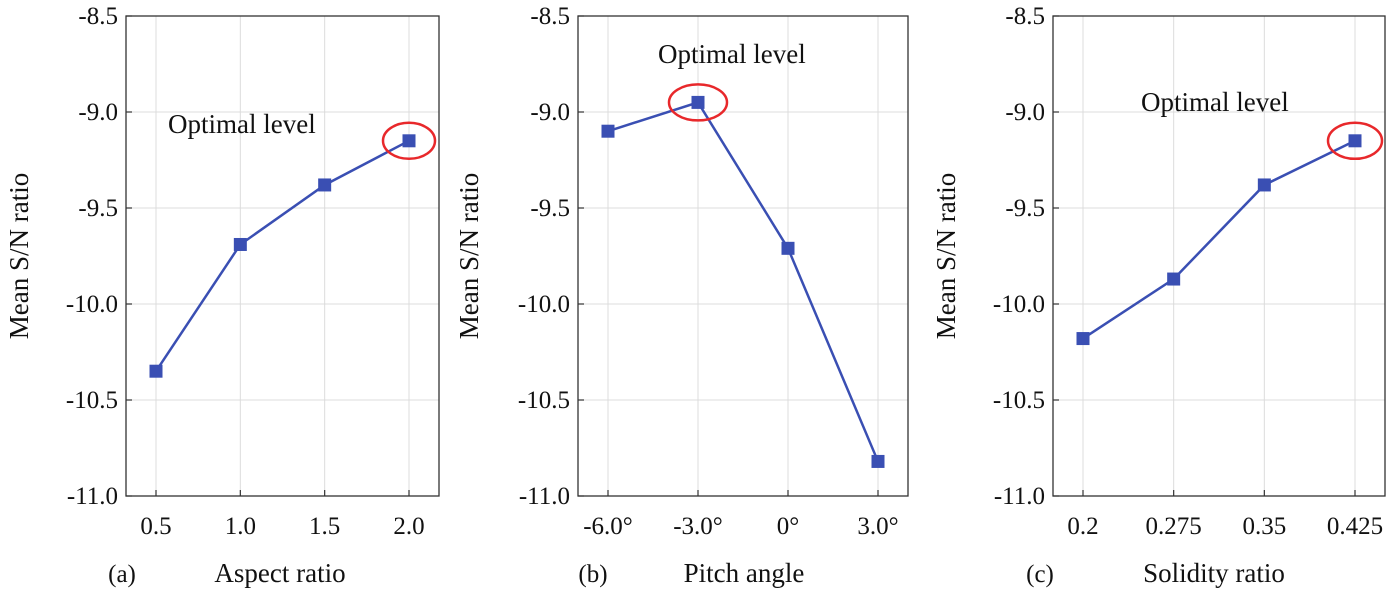 Image resolution: width=1399 pixels, height=602 pixels. Describe the element at coordinates (1174, 526) in the screenshot. I see `x-tick-label: 0.275` at that location.